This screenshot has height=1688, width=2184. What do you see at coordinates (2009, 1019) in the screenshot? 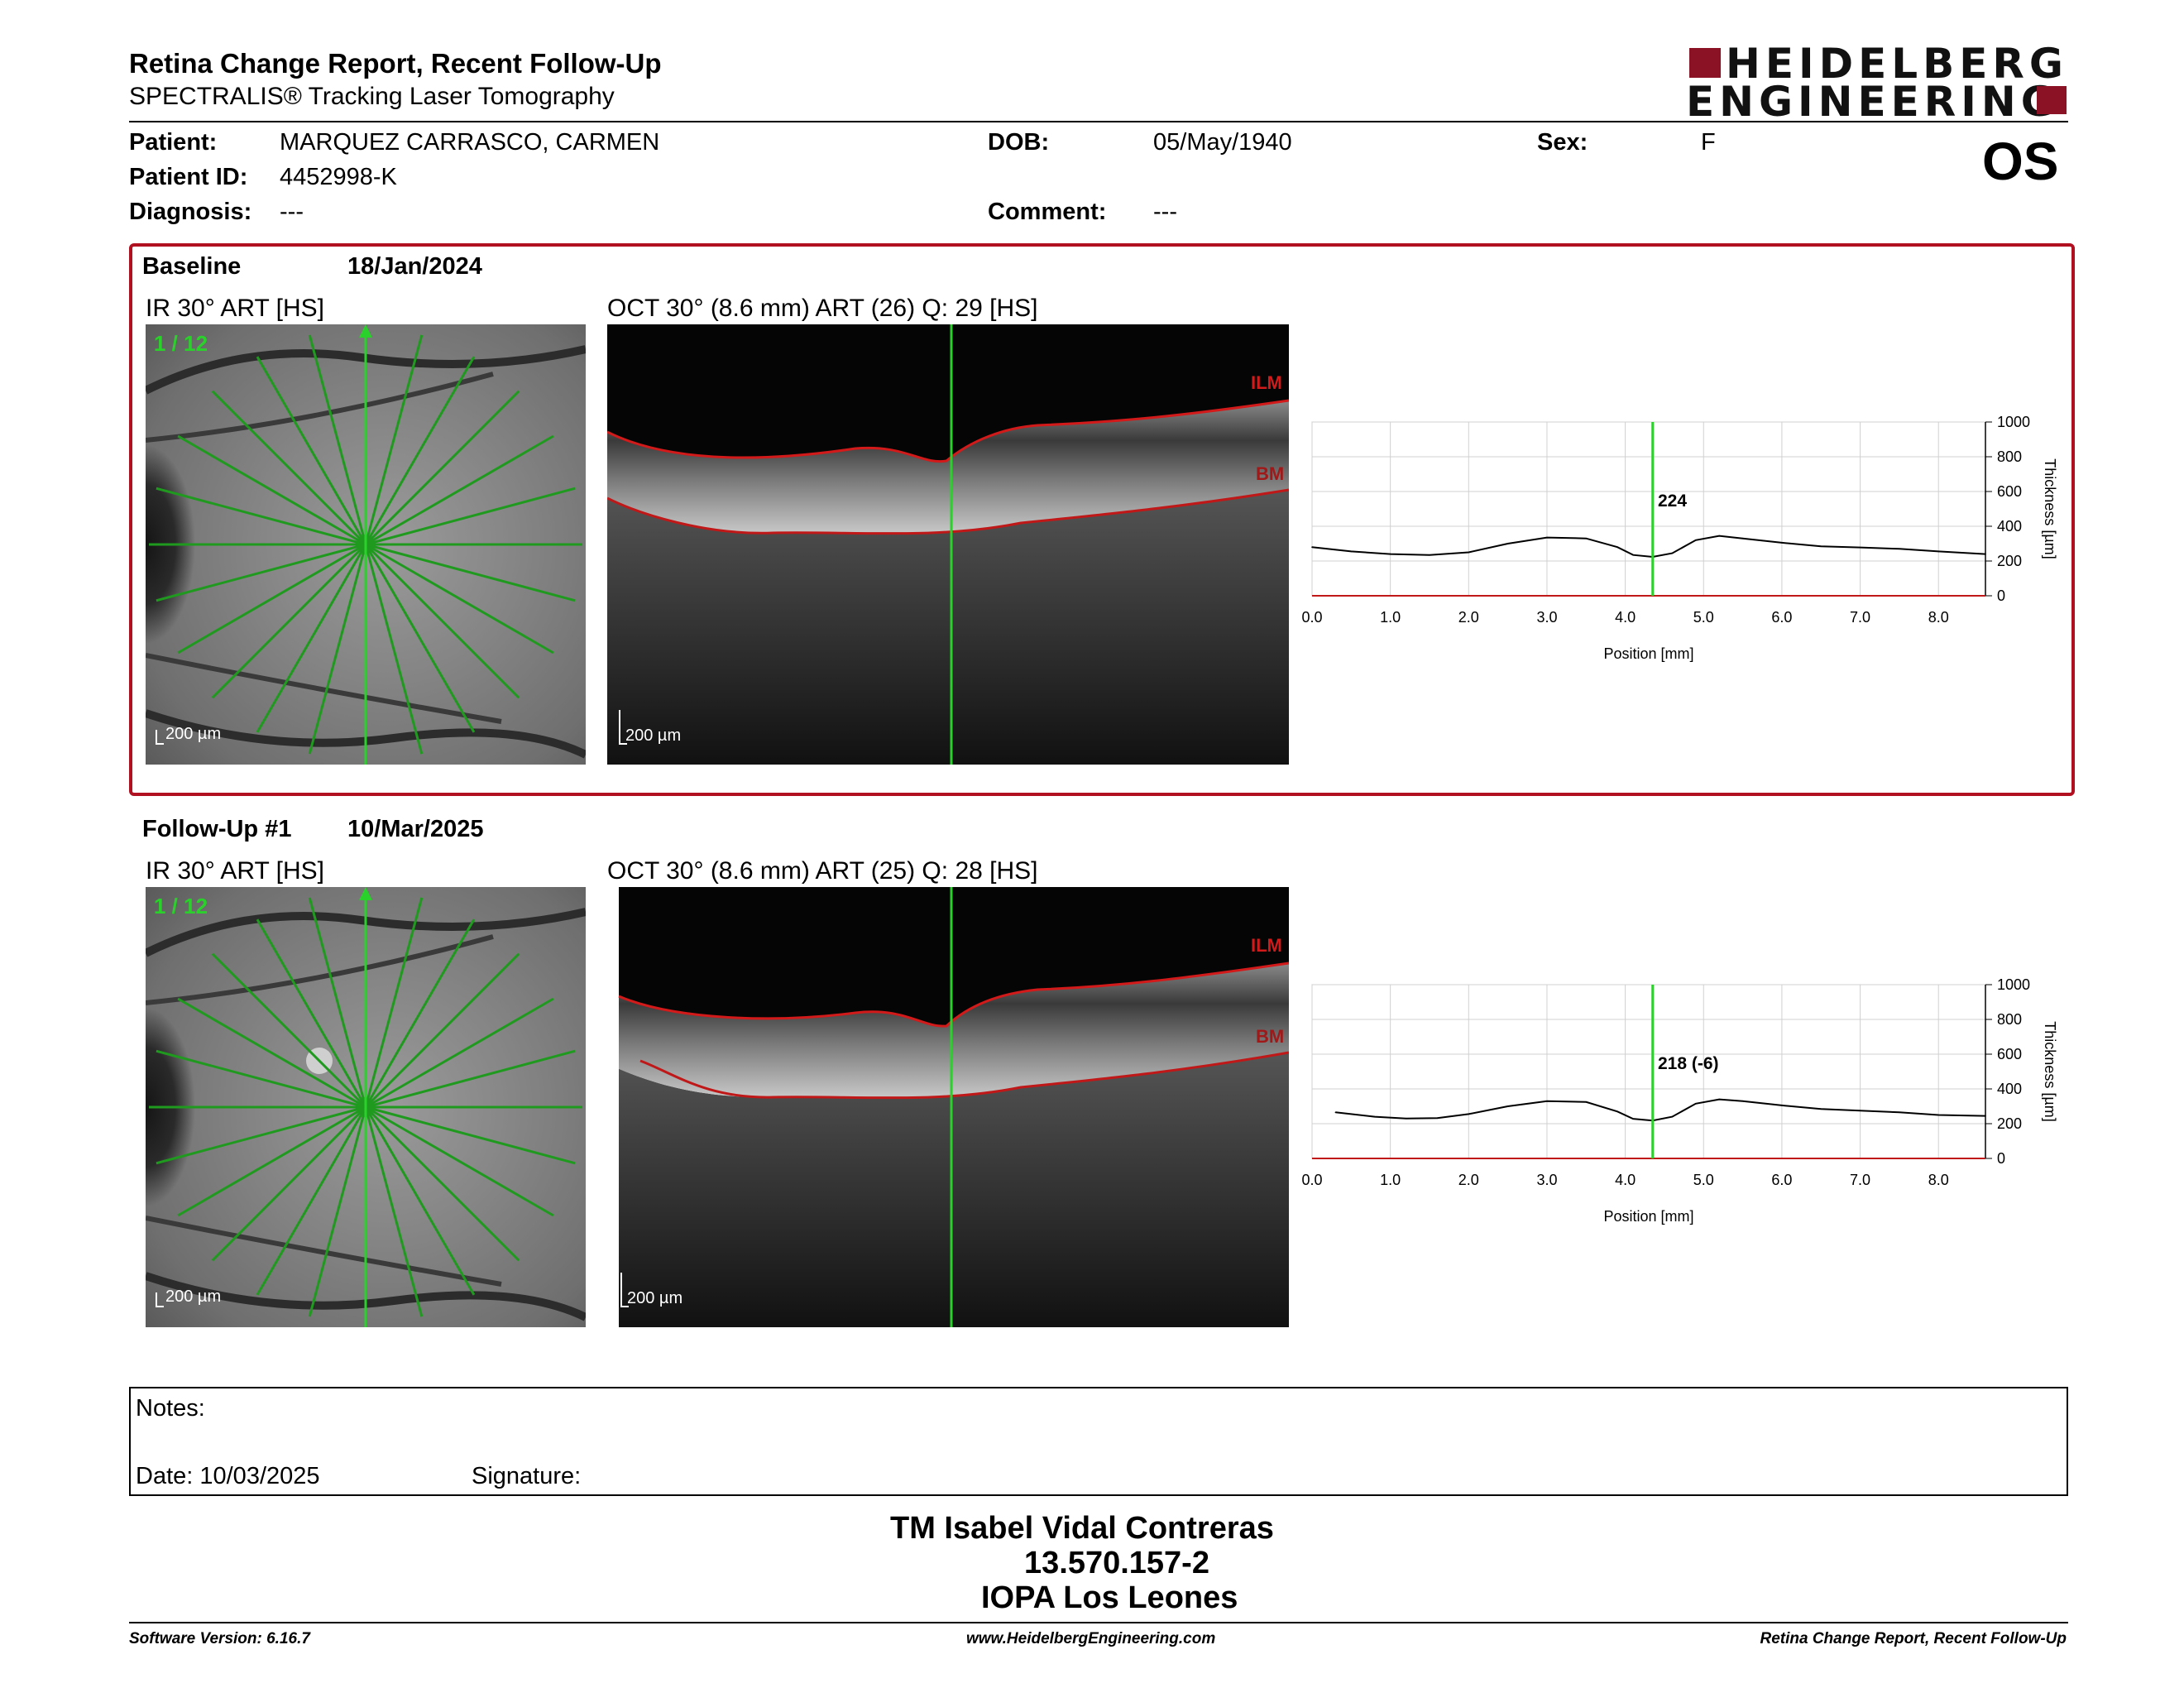
I see `y-tick-label: 800` at bounding box center [2009, 1019].